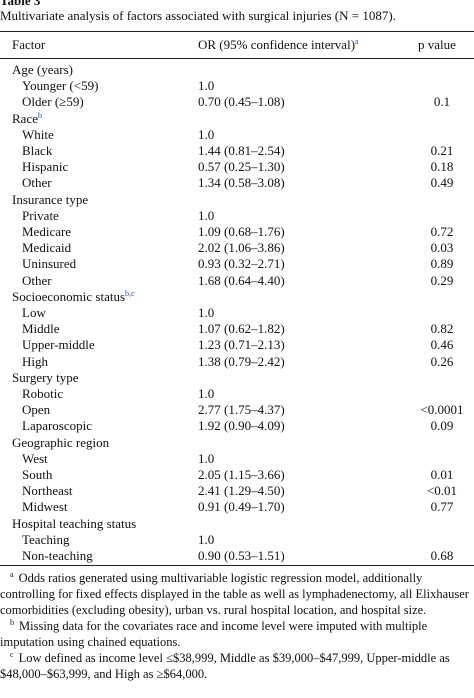 This screenshot has height=698, width=474. What do you see at coordinates (241, 248) in the screenshot?
I see `odds-ratio: 2.02 (1.06–3.86)` at bounding box center [241, 248].